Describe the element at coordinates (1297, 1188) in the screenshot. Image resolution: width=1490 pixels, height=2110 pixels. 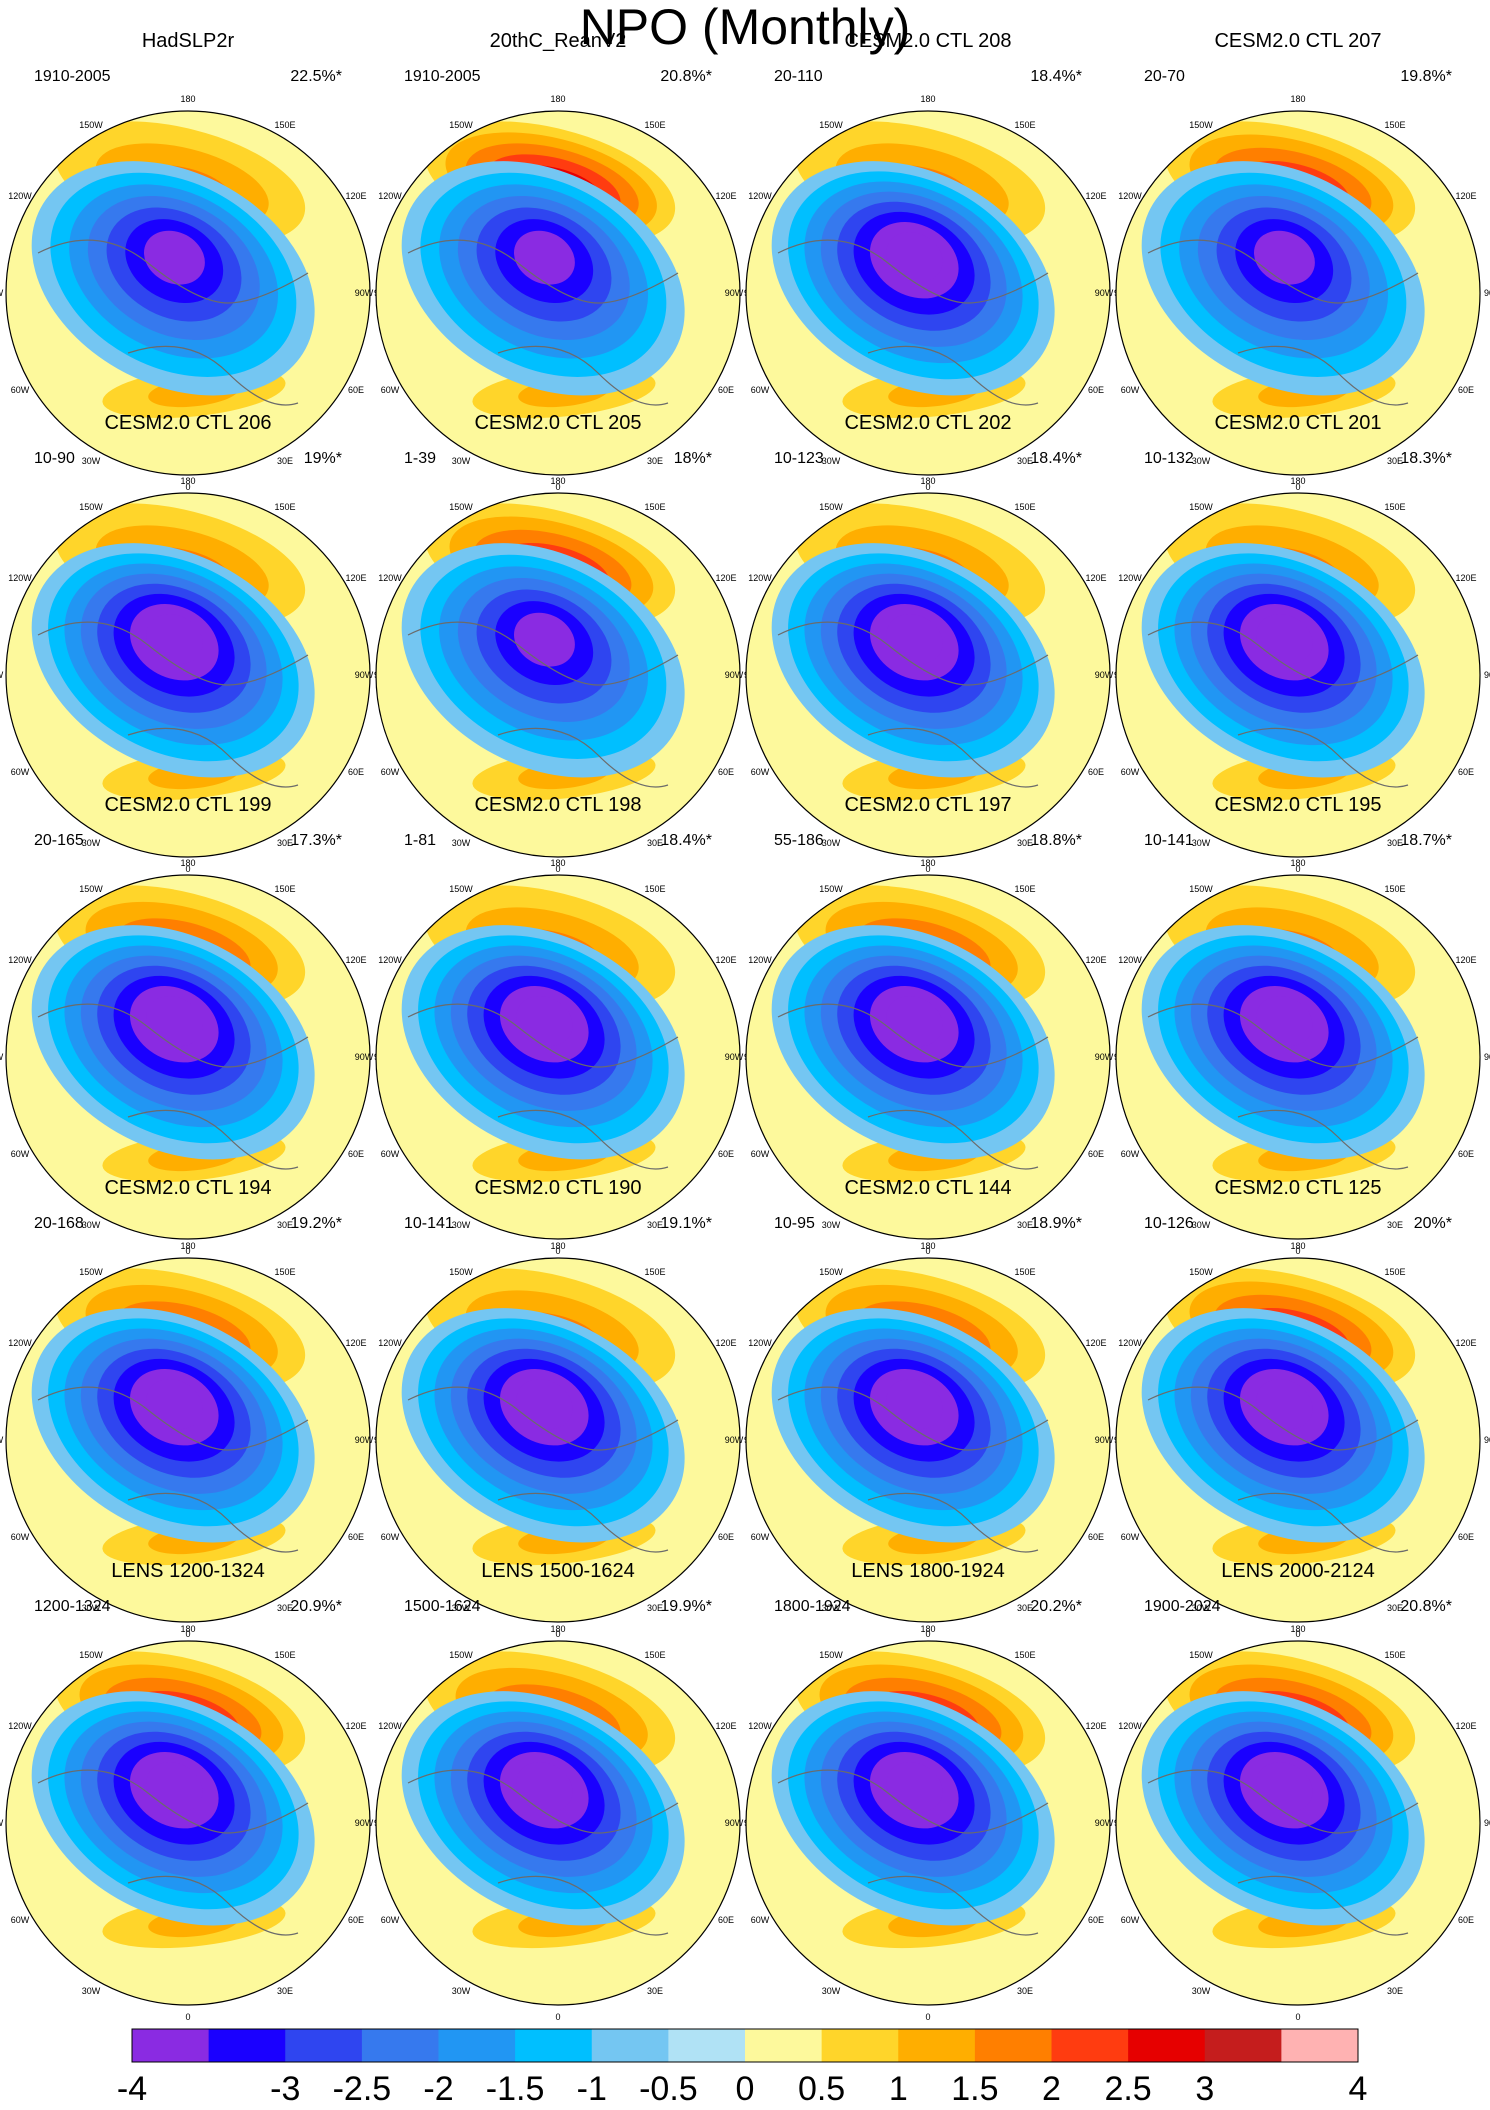
I see `panel-title: CESM2.0 CTL 125` at that location.